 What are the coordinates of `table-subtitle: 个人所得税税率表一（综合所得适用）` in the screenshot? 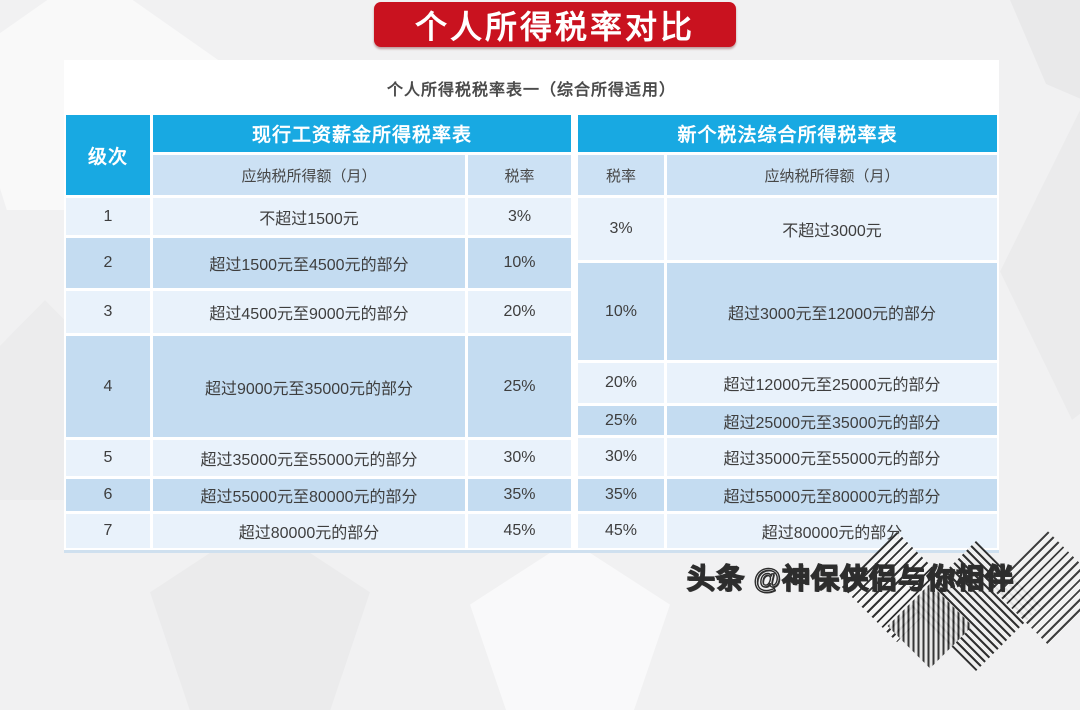 It's located at (531, 90).